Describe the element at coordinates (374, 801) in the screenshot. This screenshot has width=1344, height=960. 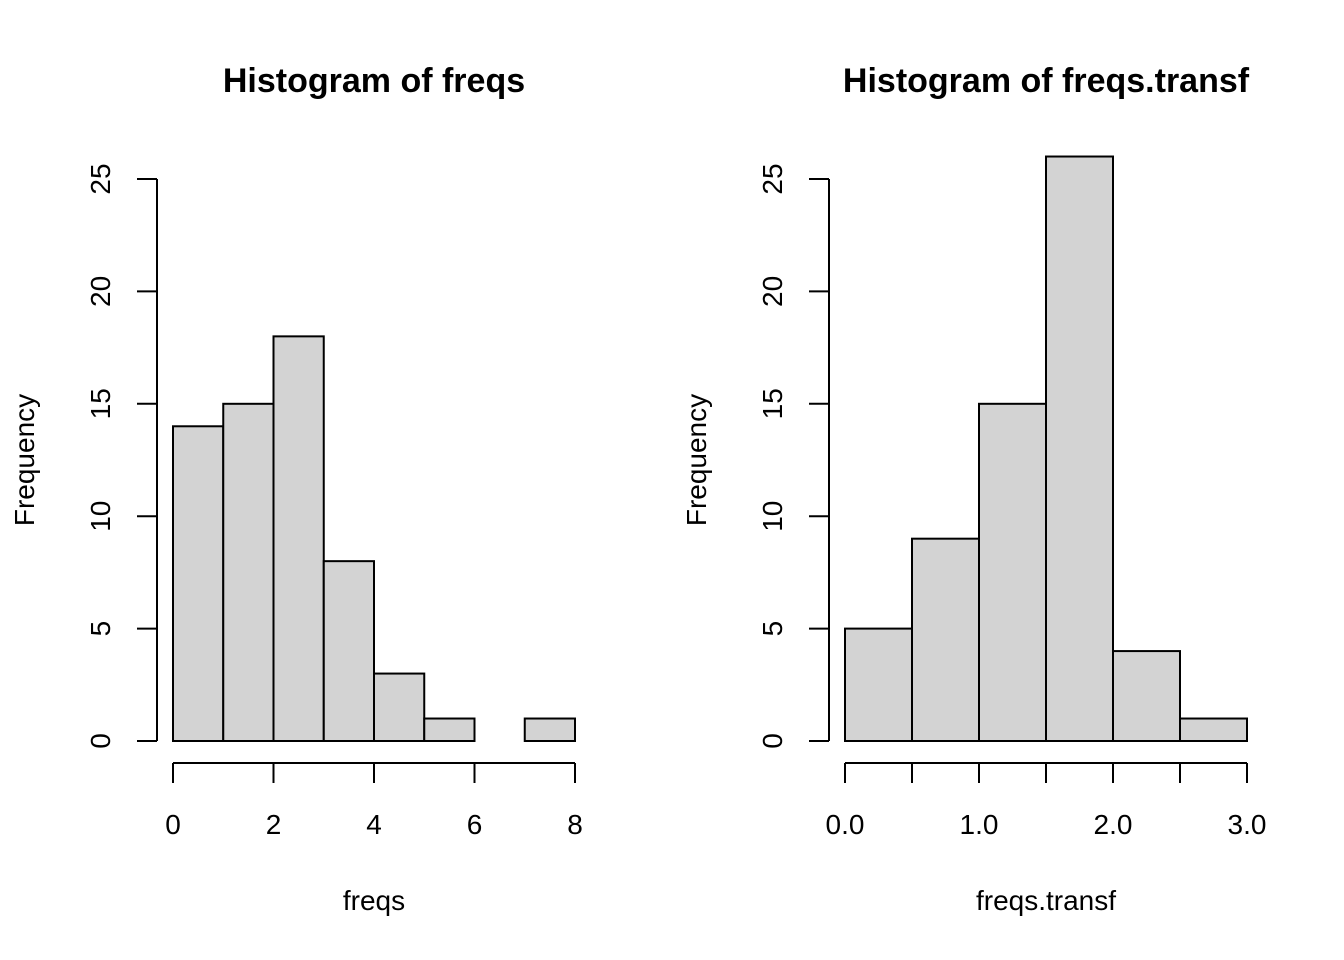
I see `x-axis: 0 2 4 6 8` at that location.